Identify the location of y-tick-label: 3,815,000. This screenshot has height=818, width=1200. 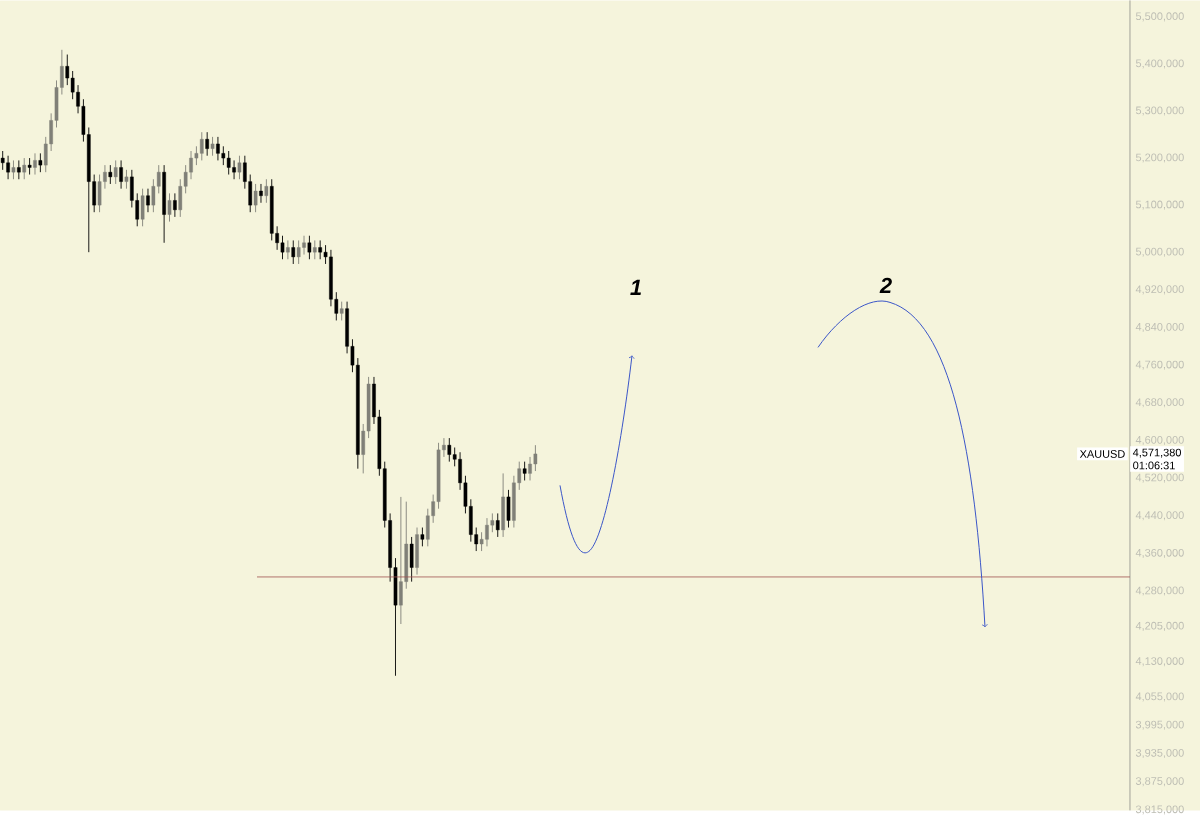
(1159, 810).